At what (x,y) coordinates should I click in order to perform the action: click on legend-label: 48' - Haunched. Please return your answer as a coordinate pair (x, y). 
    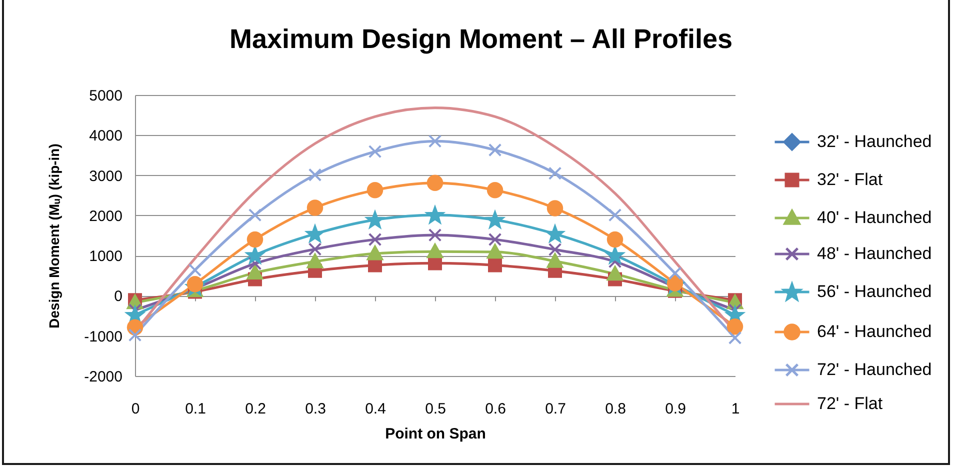
    Looking at the image, I should click on (874, 253).